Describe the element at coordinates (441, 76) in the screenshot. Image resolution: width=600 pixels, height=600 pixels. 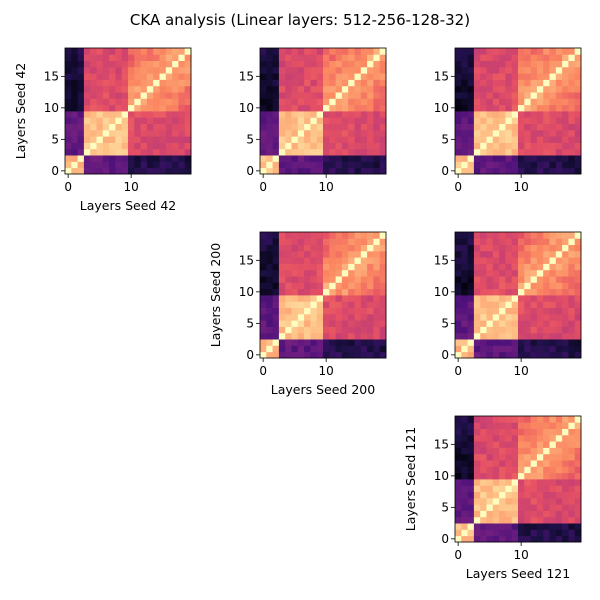
I see `y-tick-label: 15` at that location.